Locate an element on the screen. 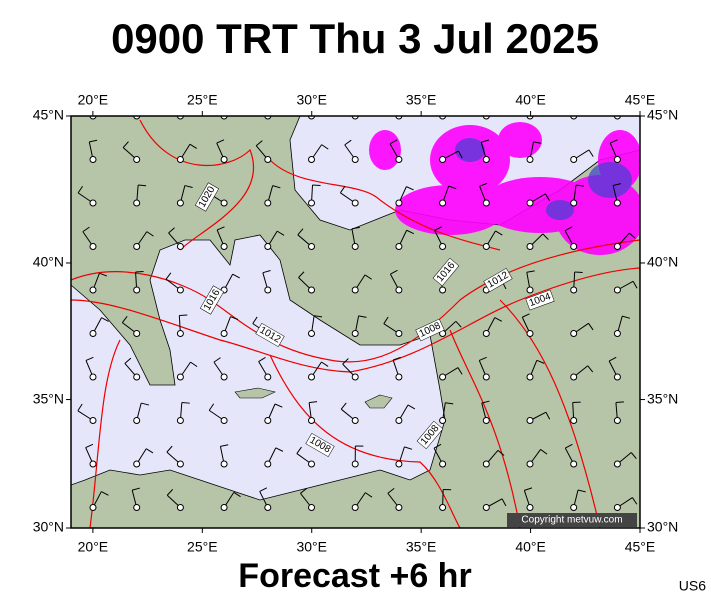  title: 0900 TRT Thu 3 Jul 2025 is located at coordinates (355, 38).